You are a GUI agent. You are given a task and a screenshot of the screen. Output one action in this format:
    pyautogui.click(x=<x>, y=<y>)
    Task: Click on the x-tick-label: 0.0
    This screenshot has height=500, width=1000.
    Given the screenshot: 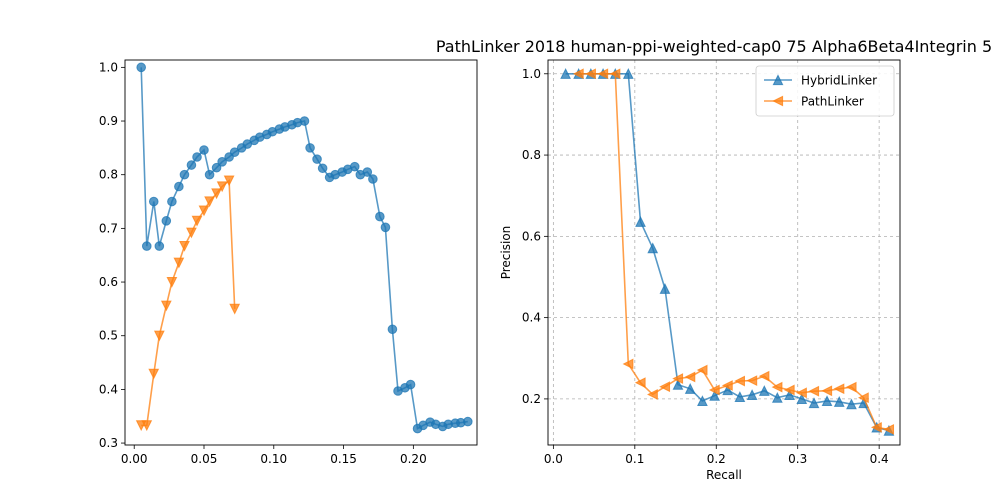 What is the action you would take?
    pyautogui.click(x=553, y=459)
    